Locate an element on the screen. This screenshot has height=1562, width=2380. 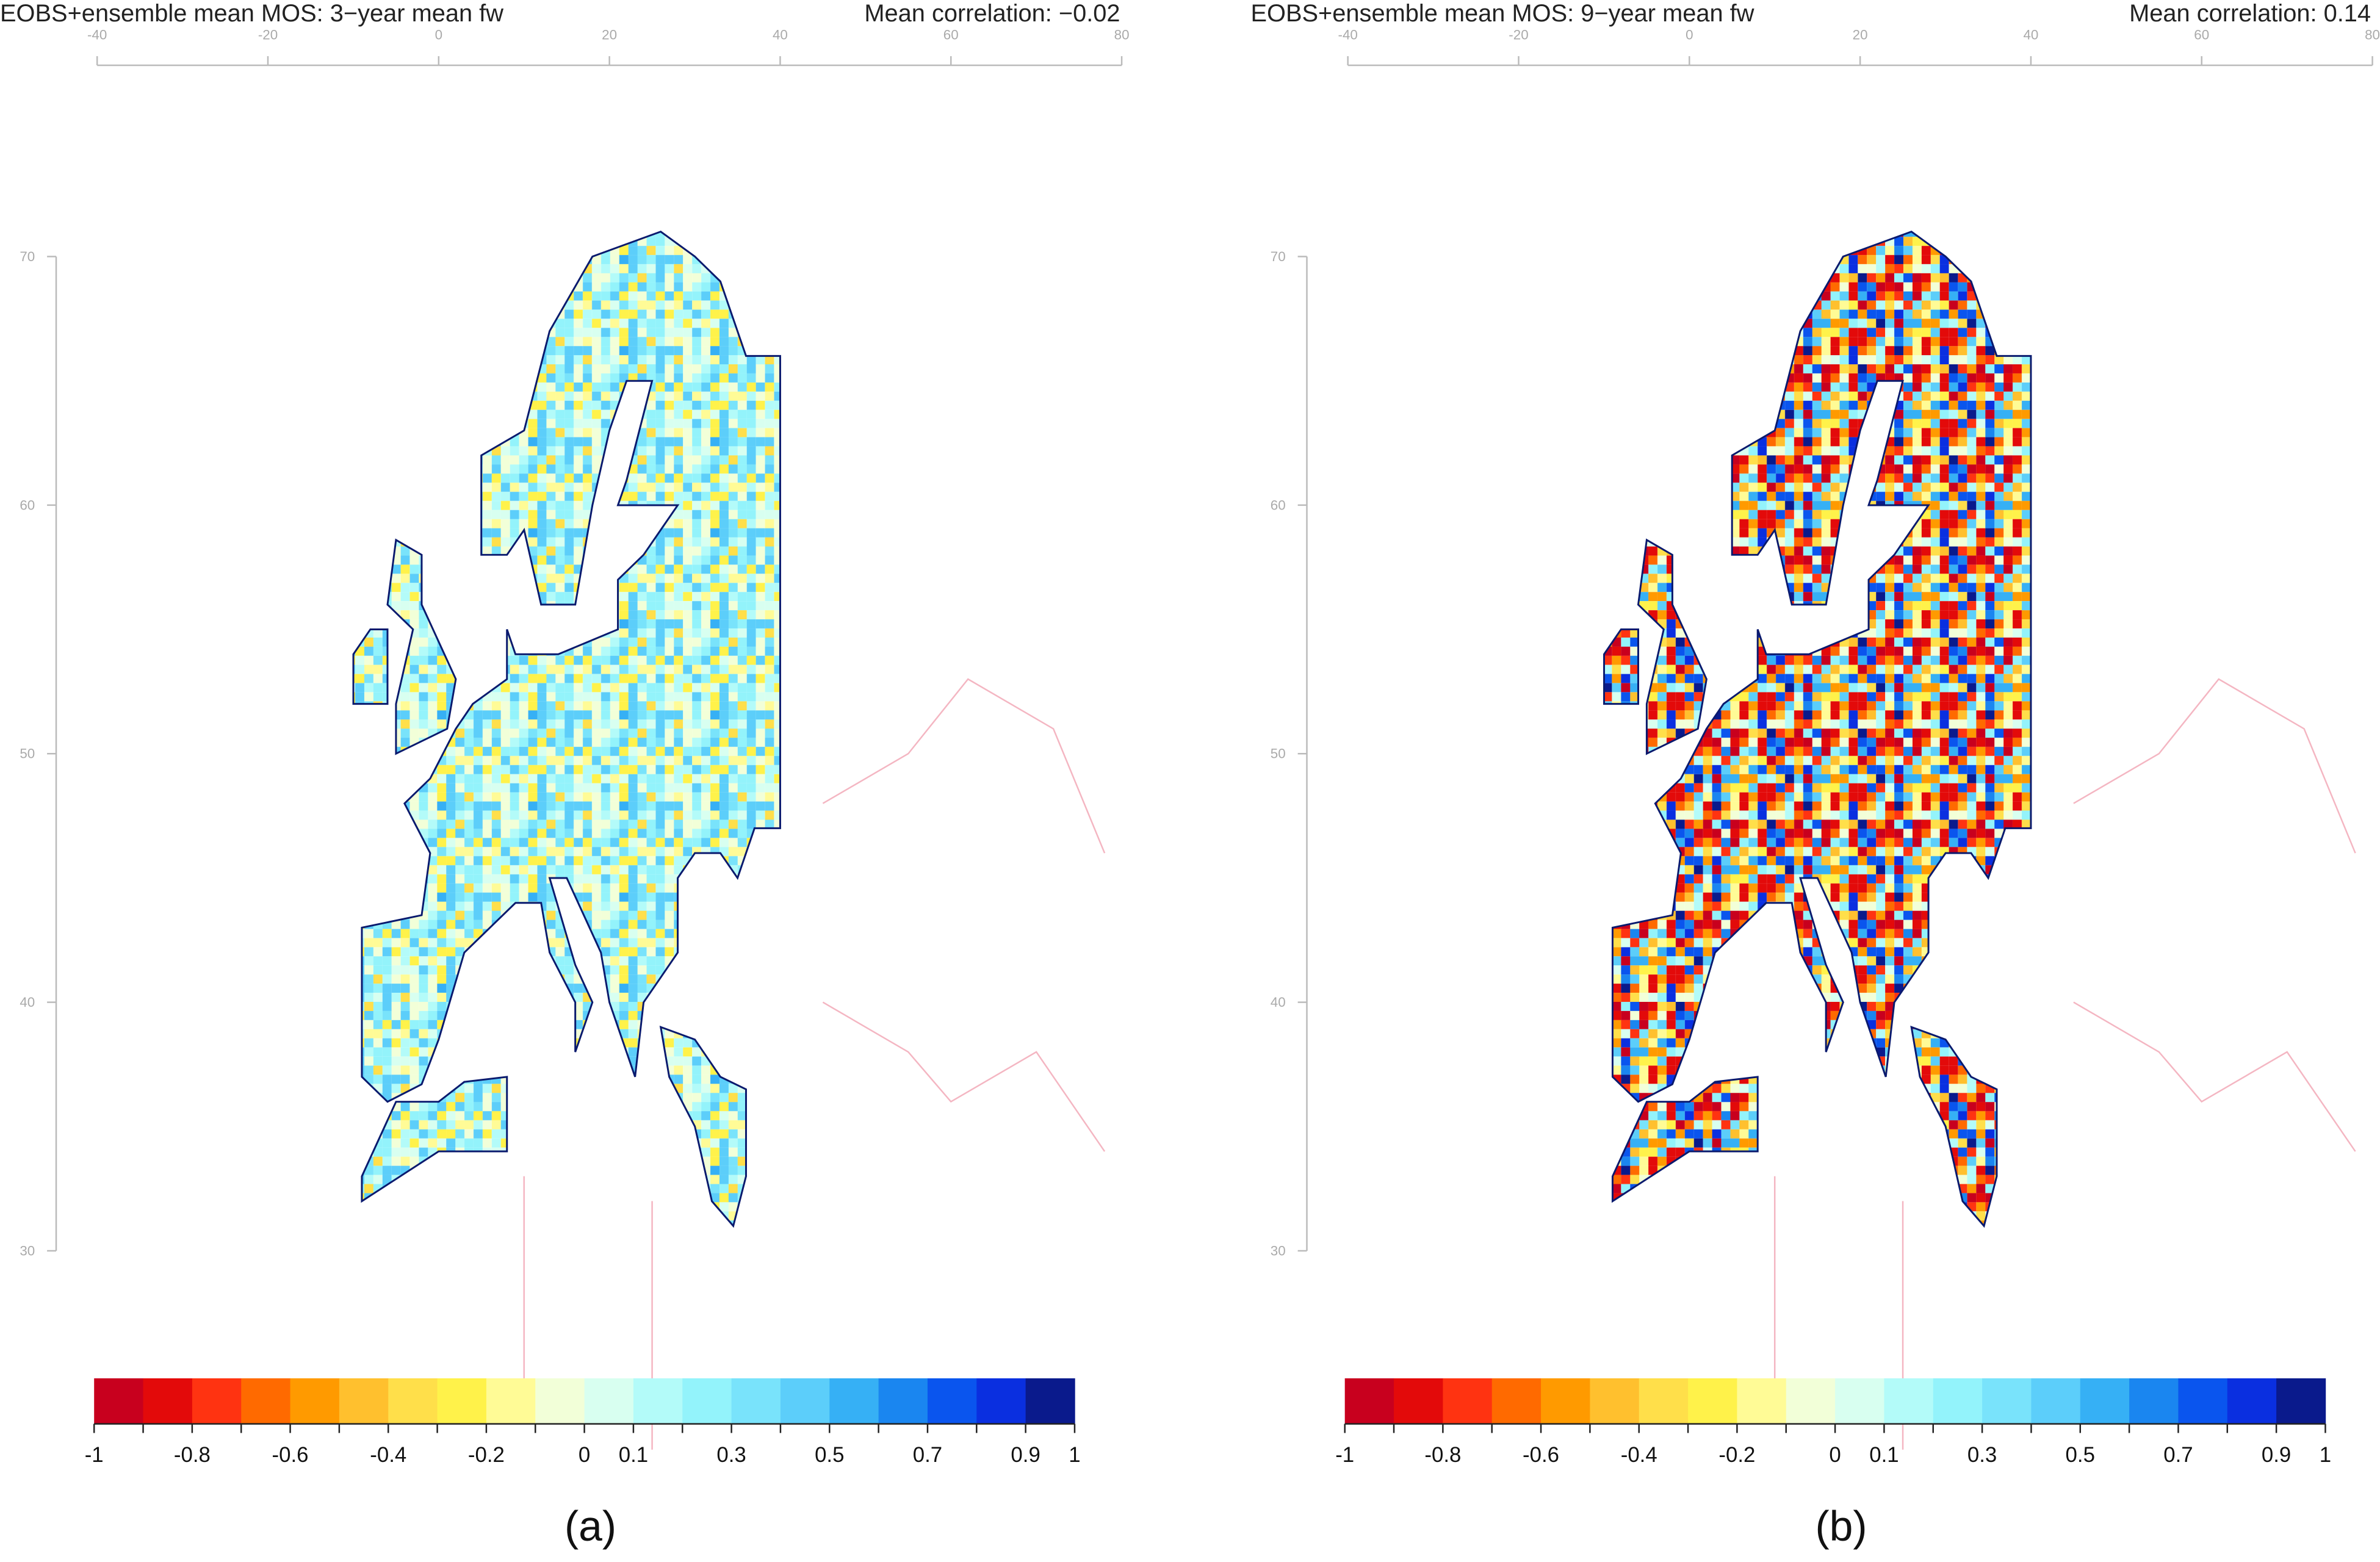
panel-label: (a) is located at coordinates (590, 1526).